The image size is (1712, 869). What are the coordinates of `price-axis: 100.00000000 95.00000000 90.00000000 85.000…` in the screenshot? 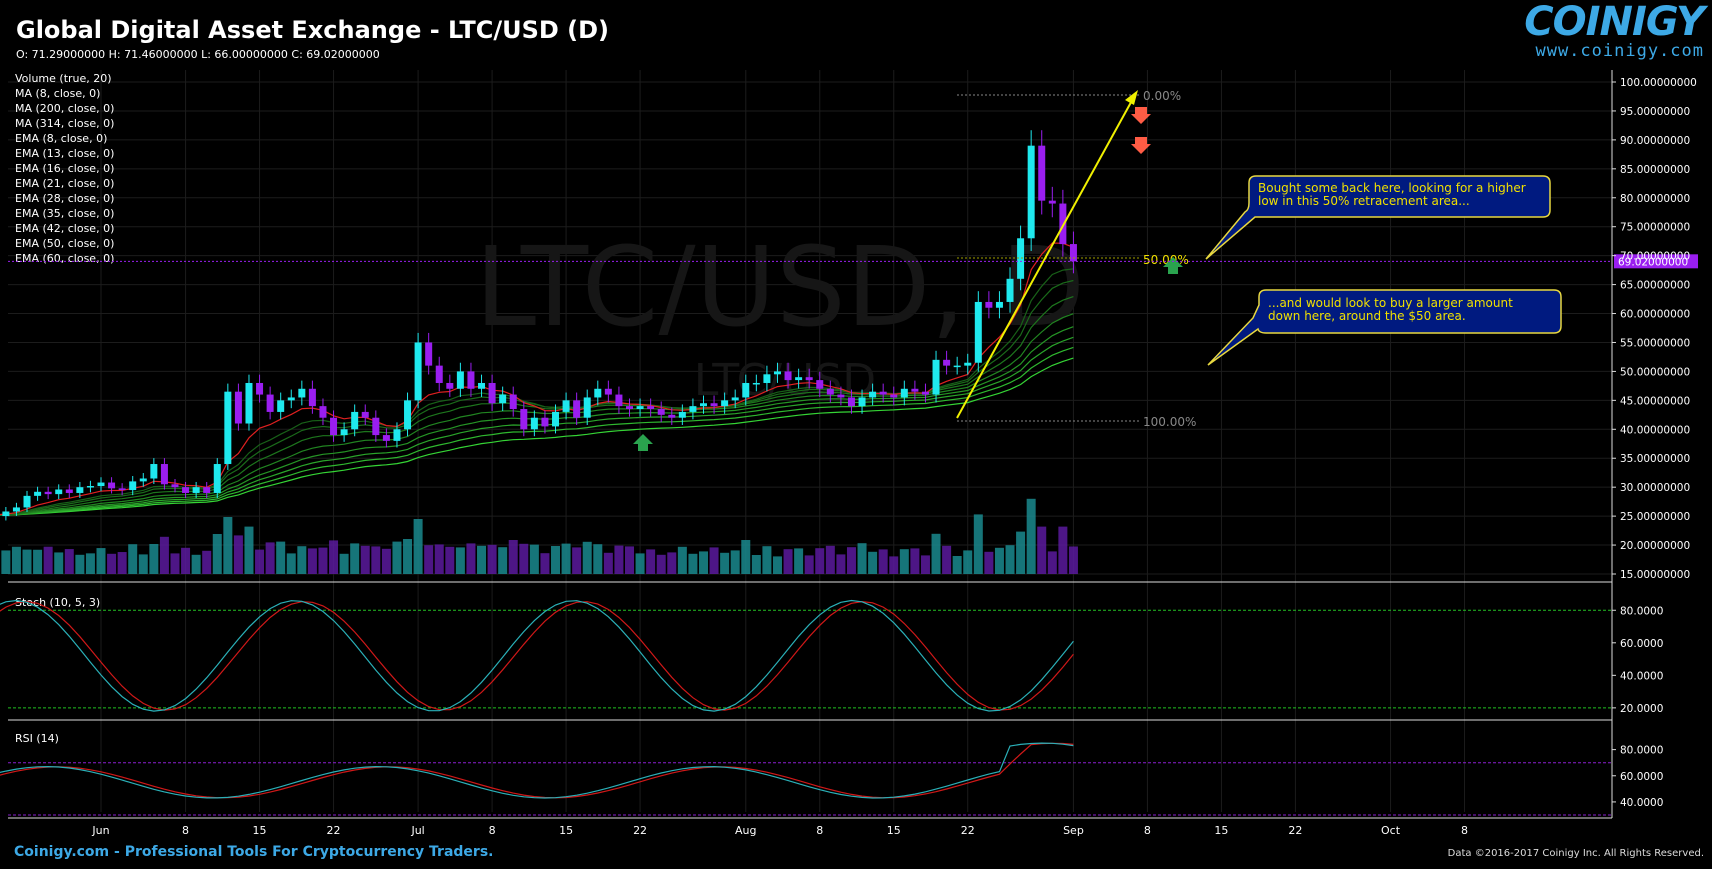 It's located at (1654, 329).